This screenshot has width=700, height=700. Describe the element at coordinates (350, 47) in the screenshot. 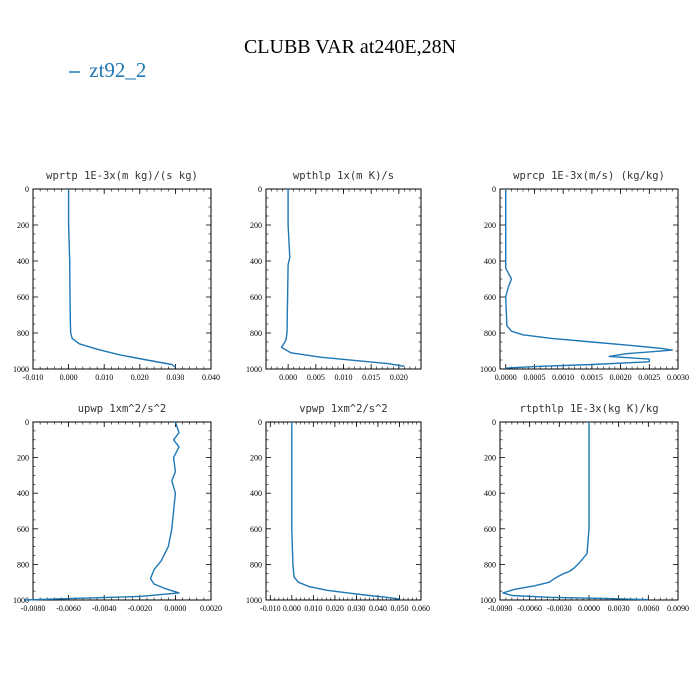

I see `figure-title: CLUBB VAR at240E,28N` at that location.